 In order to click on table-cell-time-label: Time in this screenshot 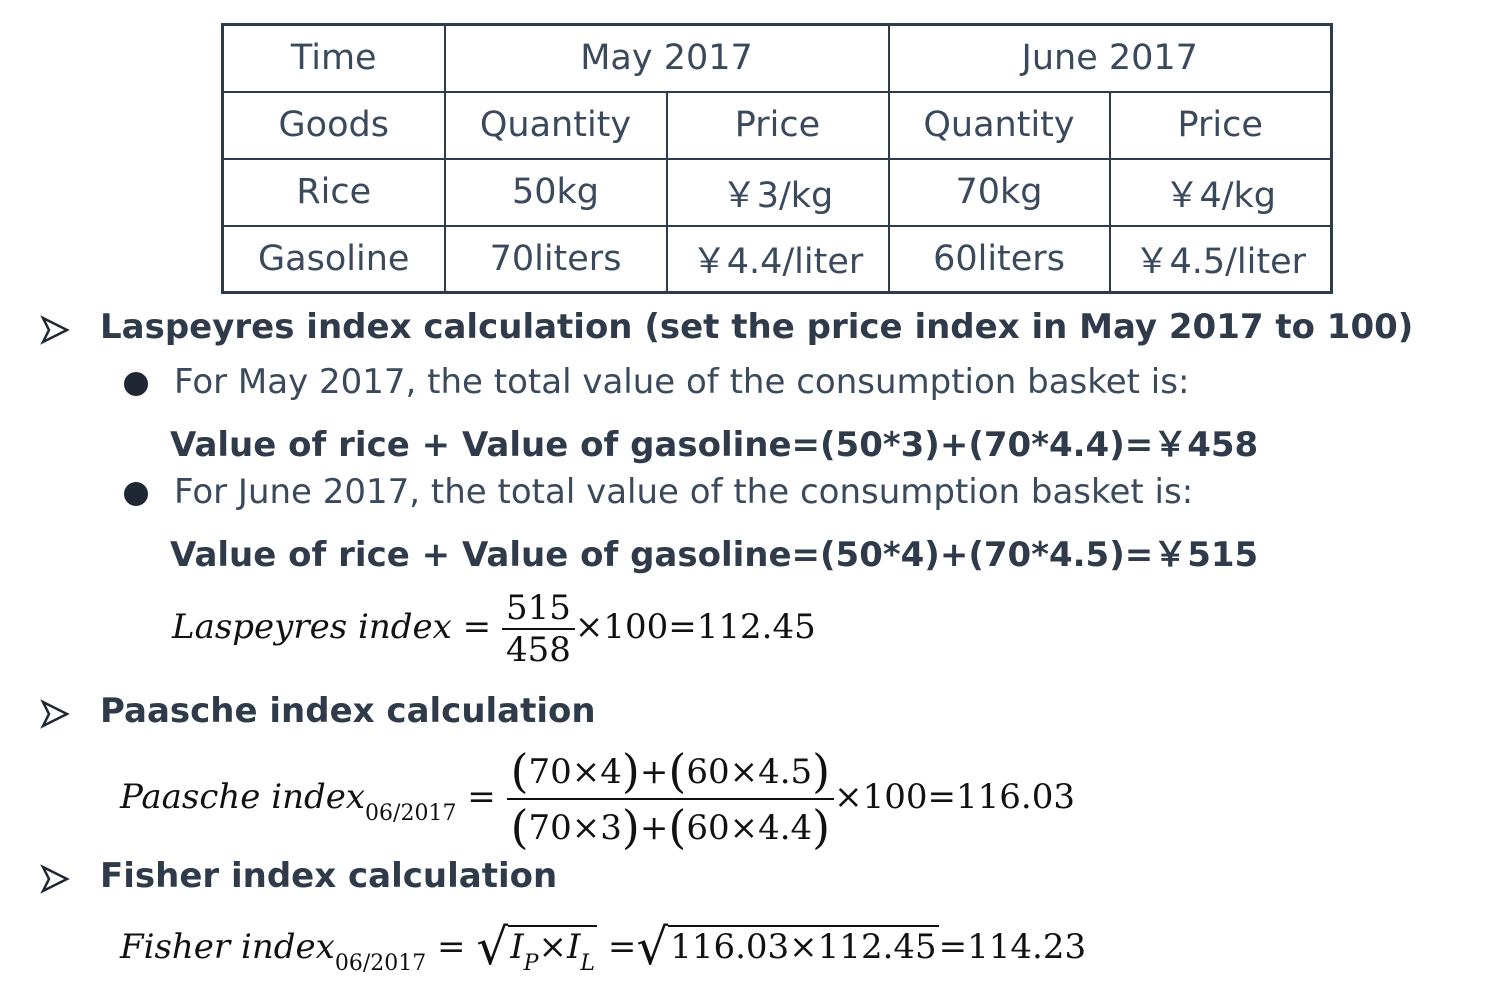, I will do `click(333, 58)`.